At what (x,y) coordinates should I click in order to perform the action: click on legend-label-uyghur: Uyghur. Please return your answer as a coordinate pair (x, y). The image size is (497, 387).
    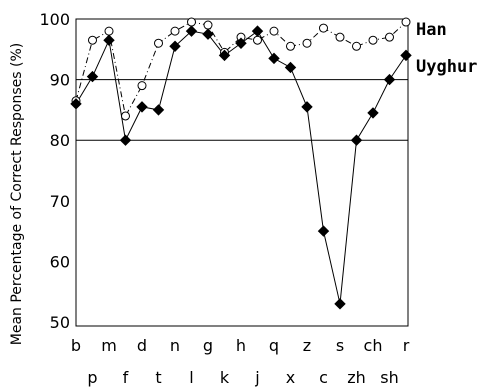
    Looking at the image, I should click on (446, 67).